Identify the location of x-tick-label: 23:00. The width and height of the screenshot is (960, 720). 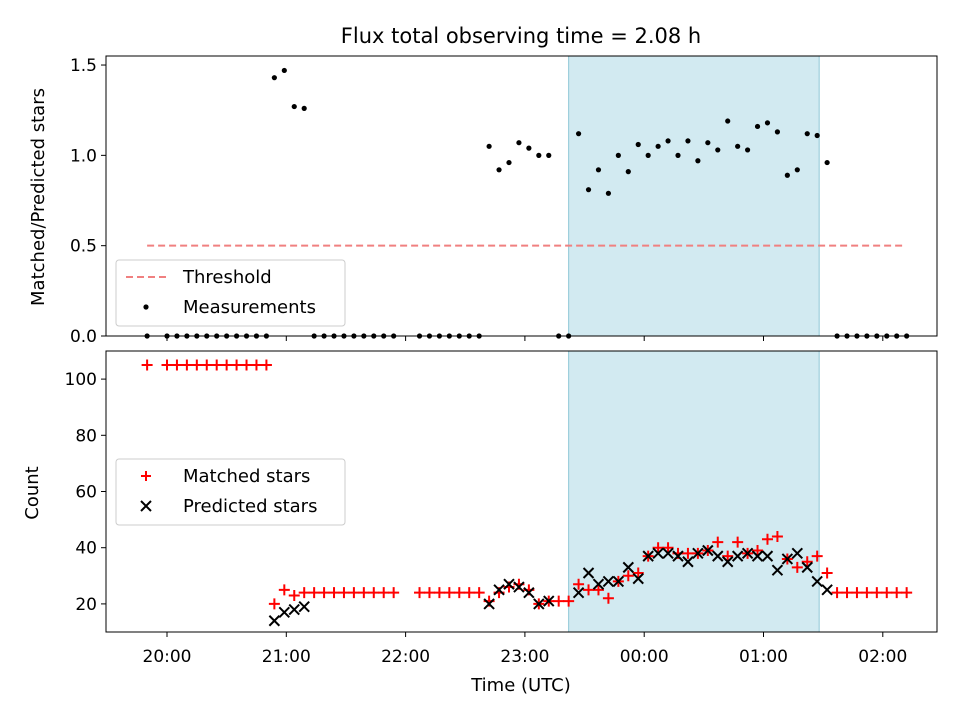
(524, 657).